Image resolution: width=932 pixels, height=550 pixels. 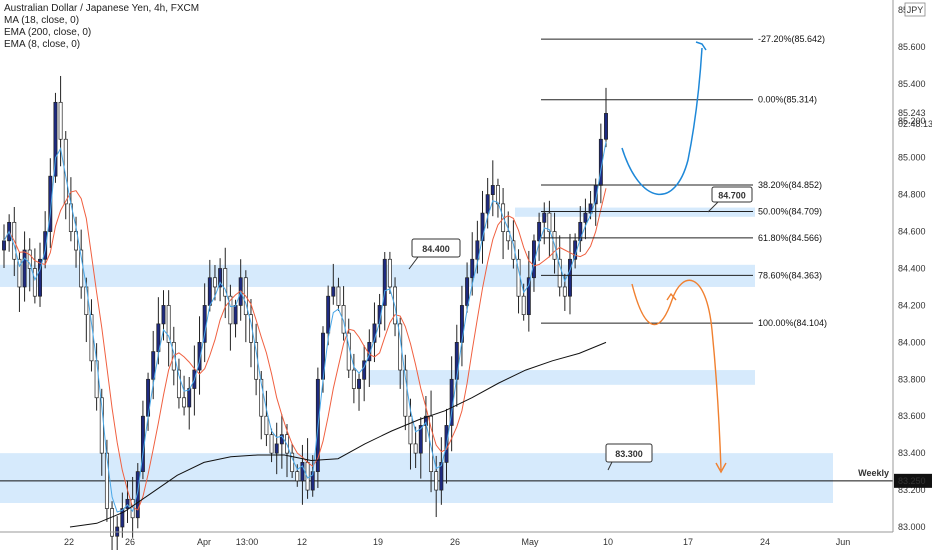 What do you see at coordinates (912, 121) in the screenshot?
I see `price-tick-label: 85.200` at bounding box center [912, 121].